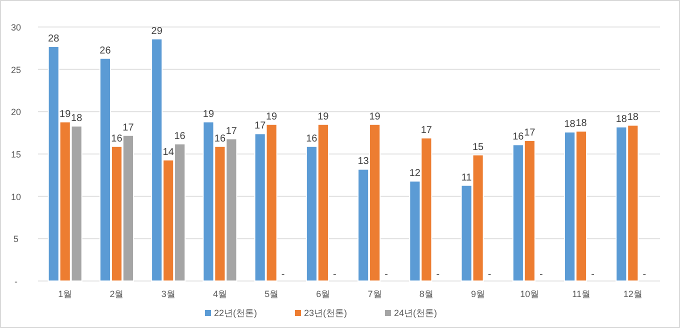  What do you see at coordinates (16, 69) in the screenshot?
I see `y-tick-label: 25` at bounding box center [16, 69].